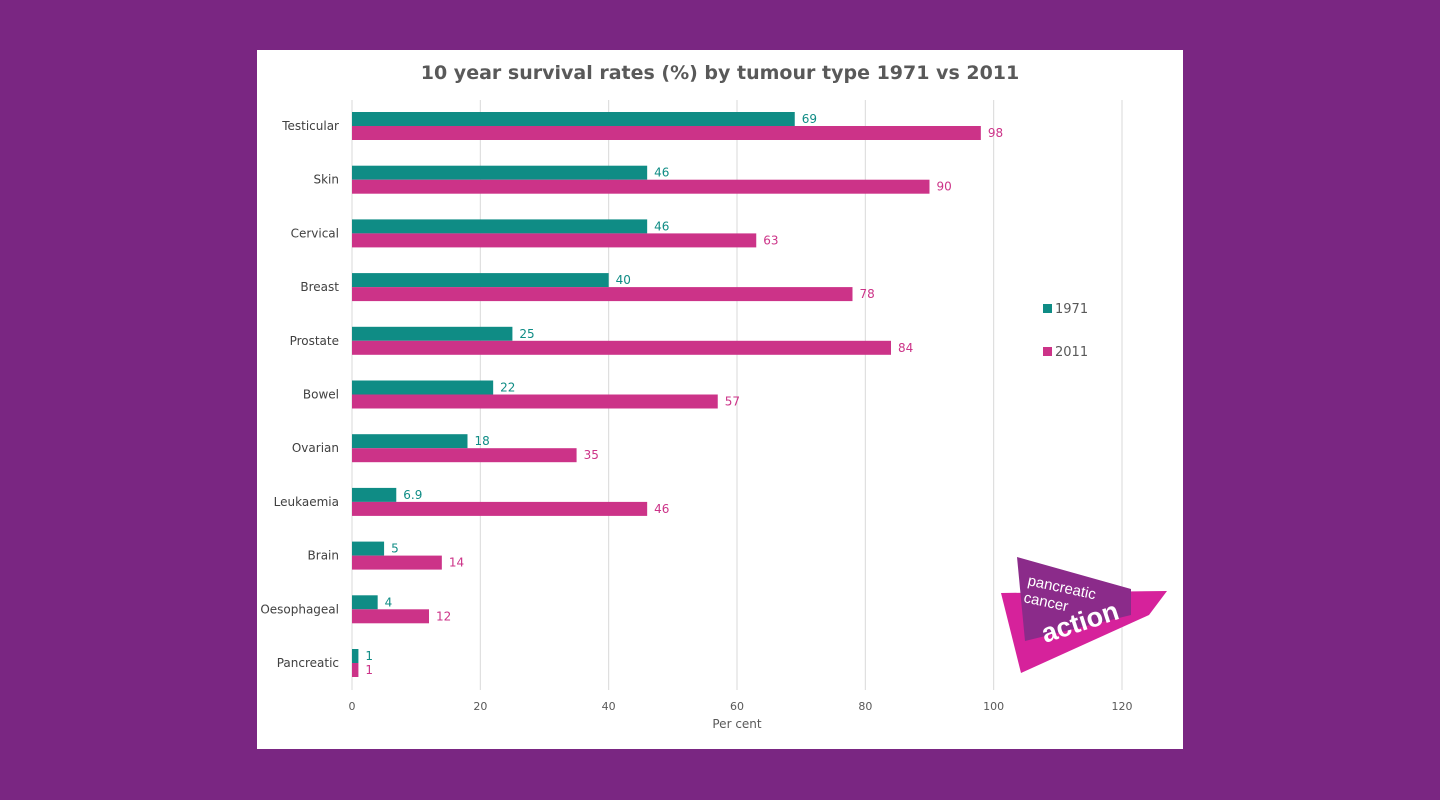 This screenshot has width=1440, height=800. What do you see at coordinates (995, 133) in the screenshot?
I see `data-label-2011: 98` at bounding box center [995, 133].